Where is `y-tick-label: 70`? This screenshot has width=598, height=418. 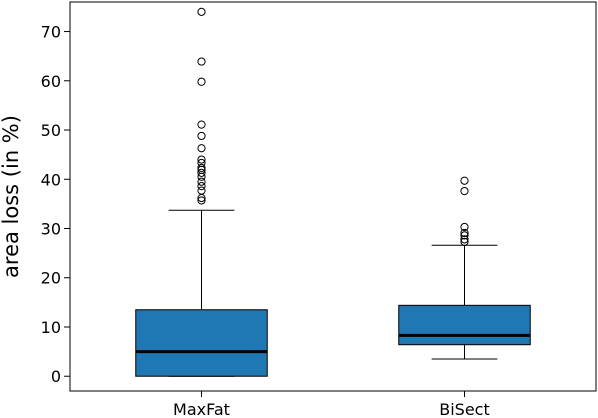
y-tick-label: 70 is located at coordinates (51, 32).